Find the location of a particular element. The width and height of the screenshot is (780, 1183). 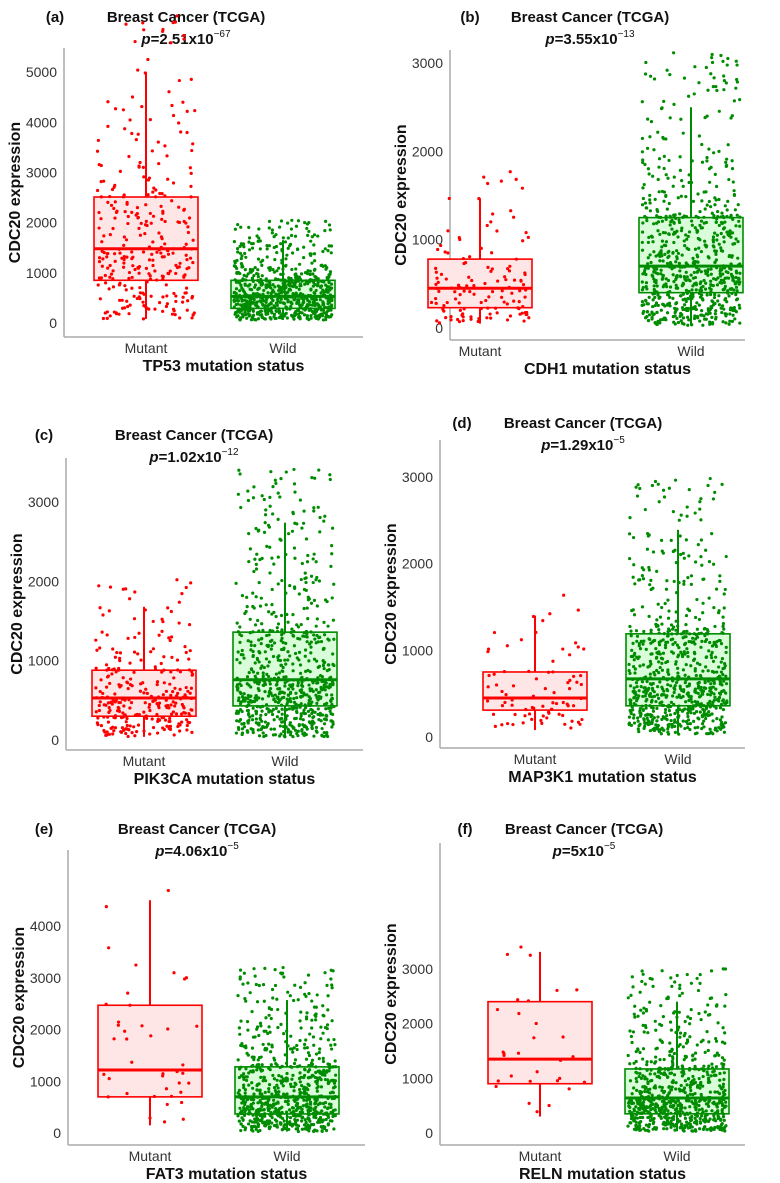

p-value: p=1.02x10−12 is located at coordinates (193, 456).